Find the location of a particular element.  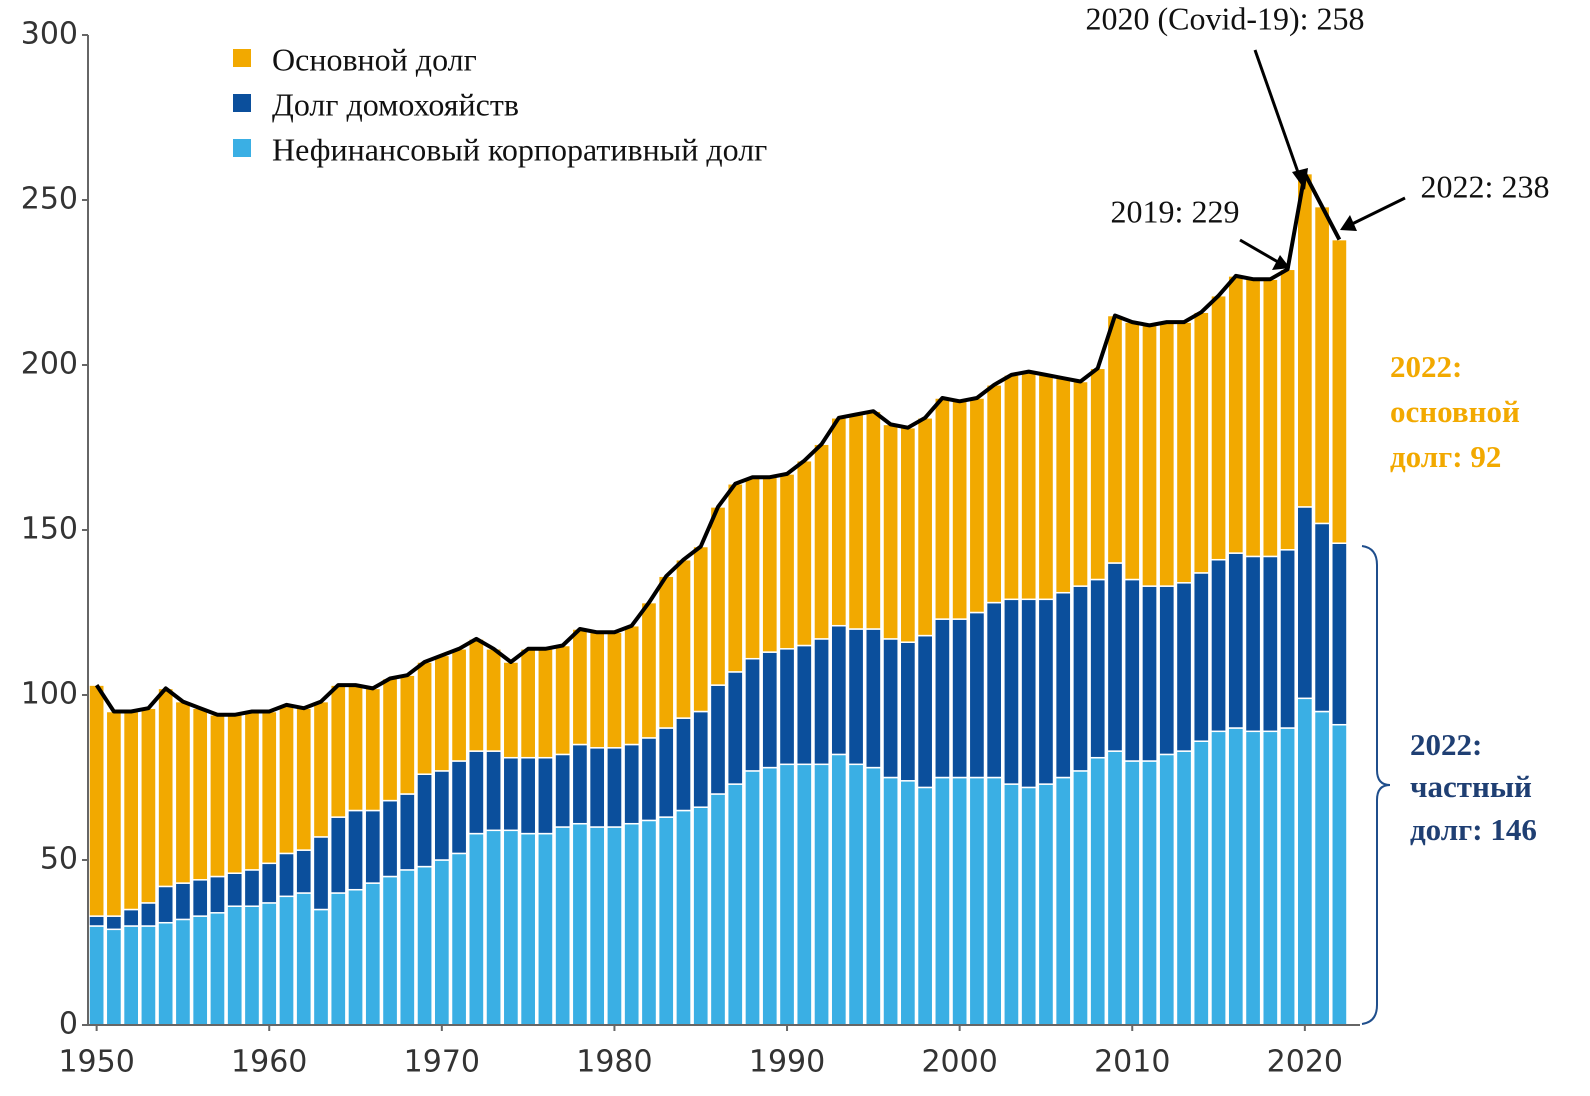

y-tick-label: 150 is located at coordinates (49, 529).